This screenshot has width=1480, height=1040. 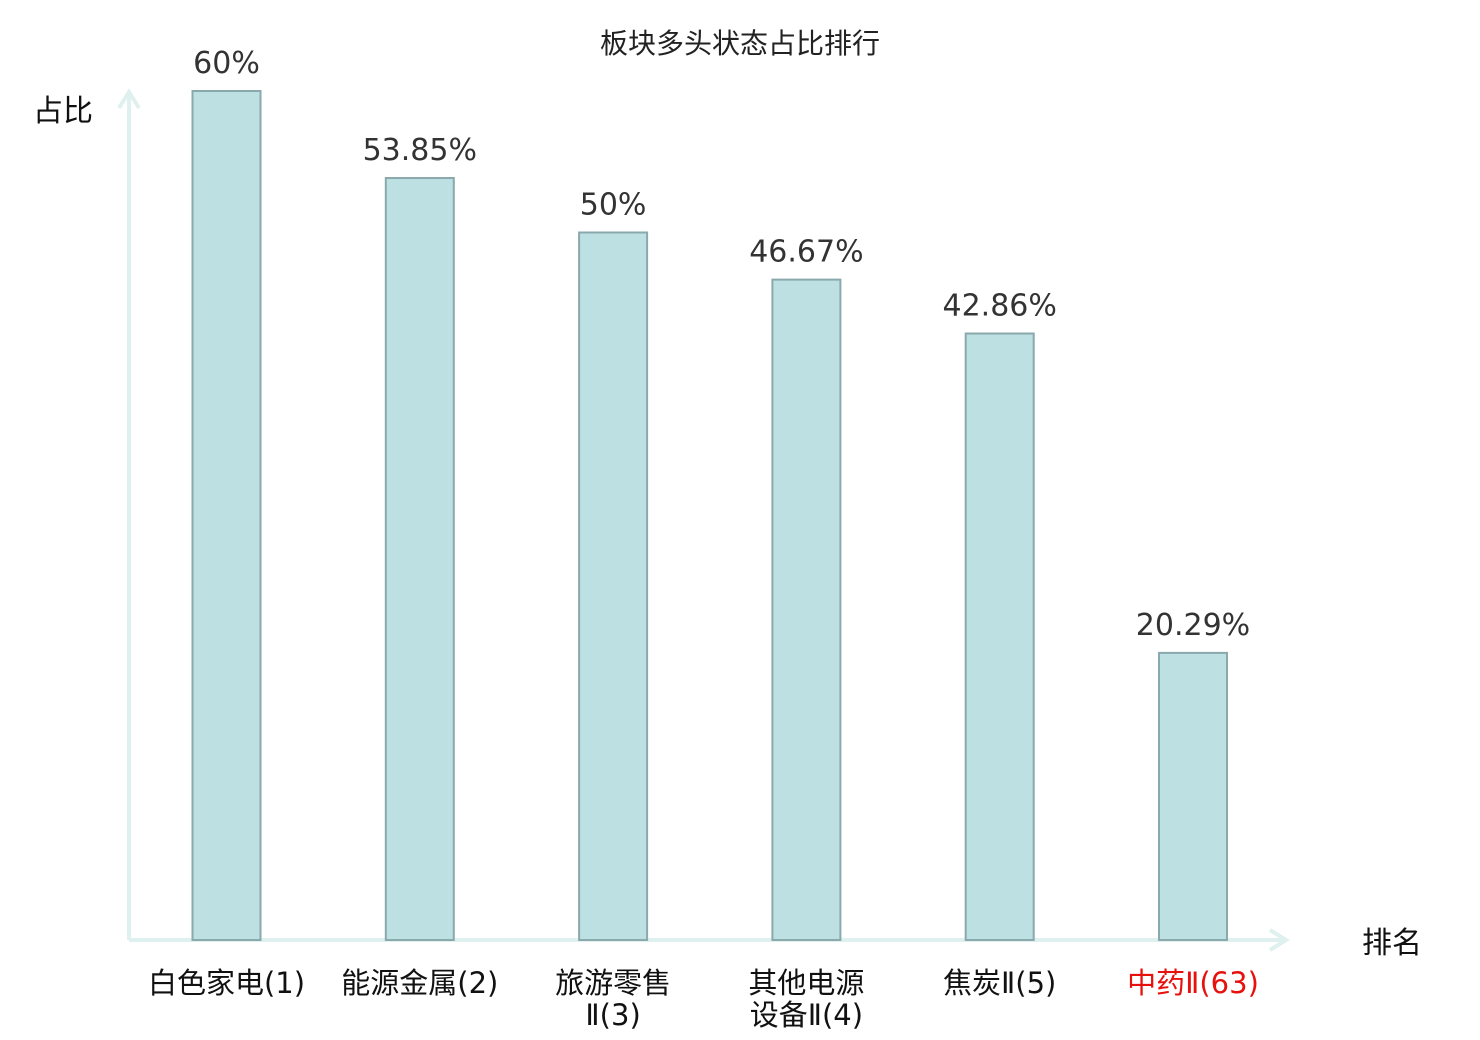 What do you see at coordinates (613, 983) in the screenshot?
I see `x-tick-label-3-line-1: 旅游零售` at bounding box center [613, 983].